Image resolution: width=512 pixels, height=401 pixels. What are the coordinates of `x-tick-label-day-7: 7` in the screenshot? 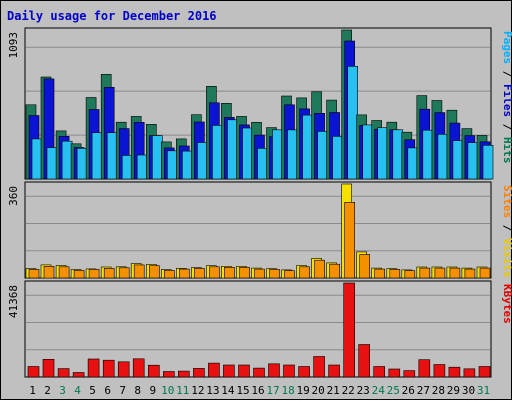 It's located at (122, 390).